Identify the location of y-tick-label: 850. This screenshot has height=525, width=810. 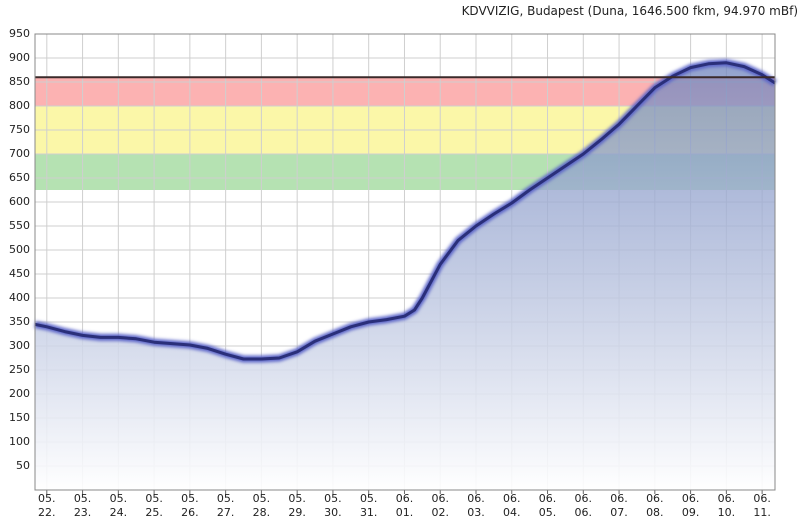
(19, 81).